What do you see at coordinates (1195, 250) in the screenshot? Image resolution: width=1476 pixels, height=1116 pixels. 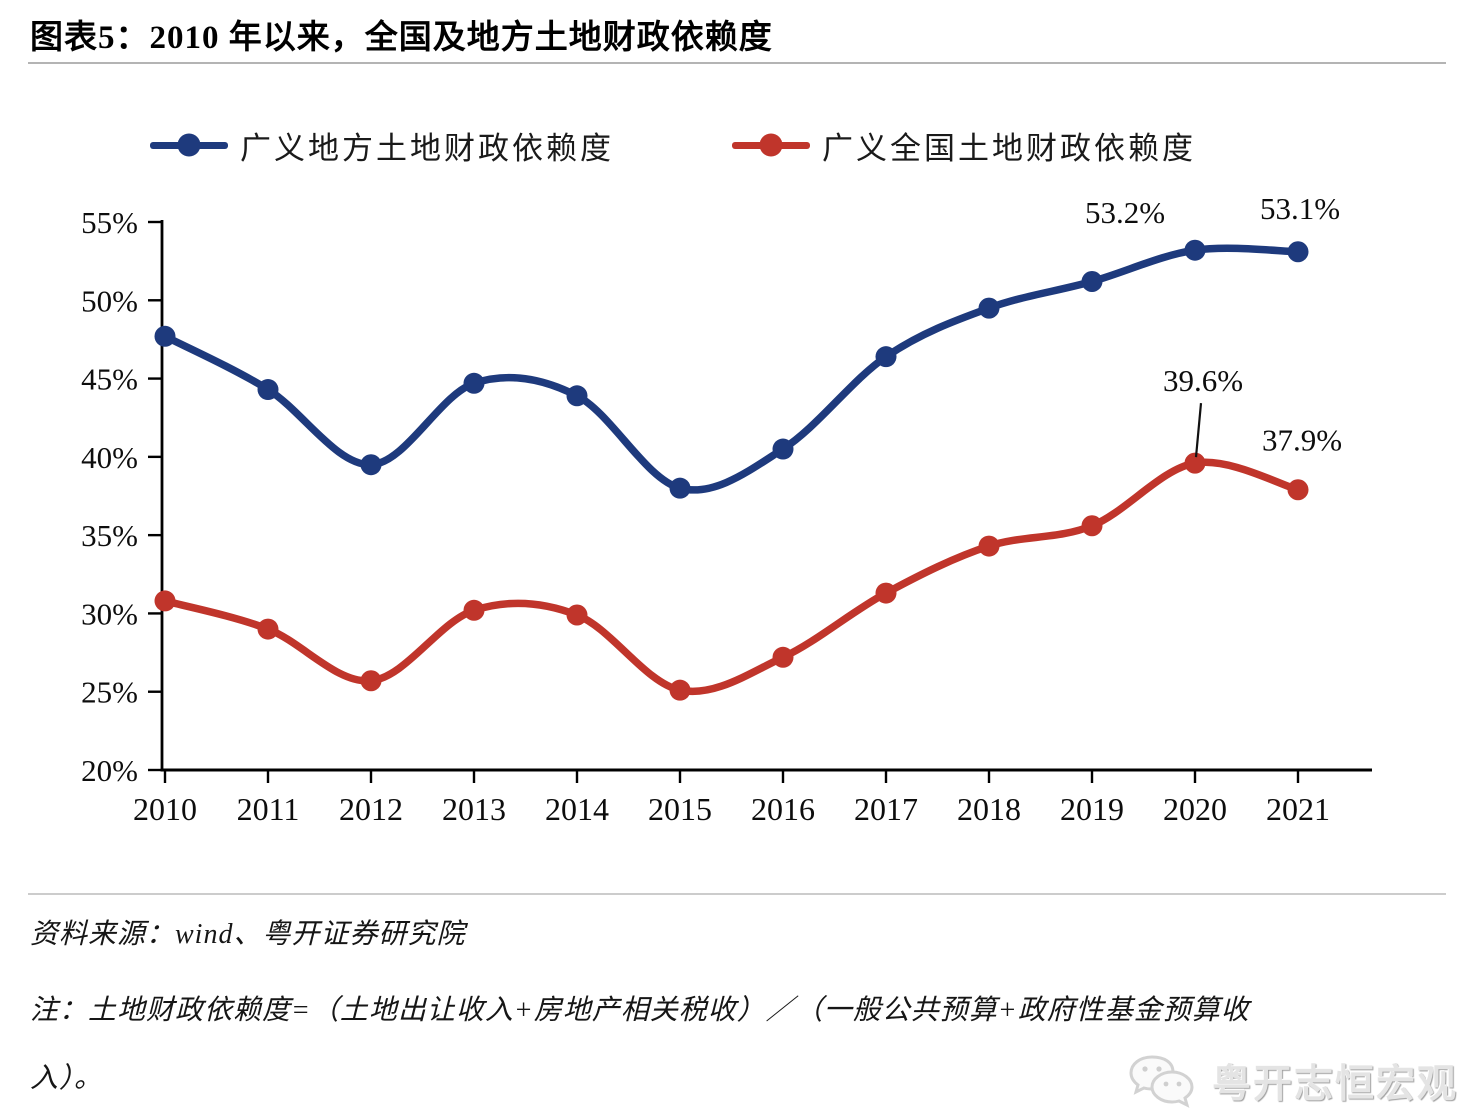 I see `data-point-0-2020` at bounding box center [1195, 250].